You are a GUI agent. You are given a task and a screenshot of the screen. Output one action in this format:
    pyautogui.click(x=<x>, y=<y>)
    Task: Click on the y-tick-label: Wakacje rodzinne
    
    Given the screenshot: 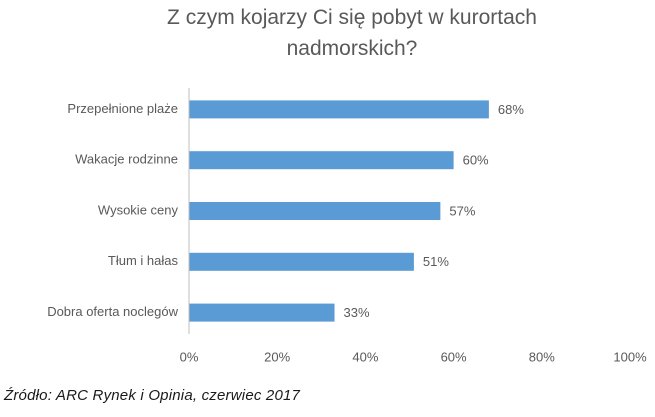 What is the action you would take?
    pyautogui.click(x=126, y=159)
    